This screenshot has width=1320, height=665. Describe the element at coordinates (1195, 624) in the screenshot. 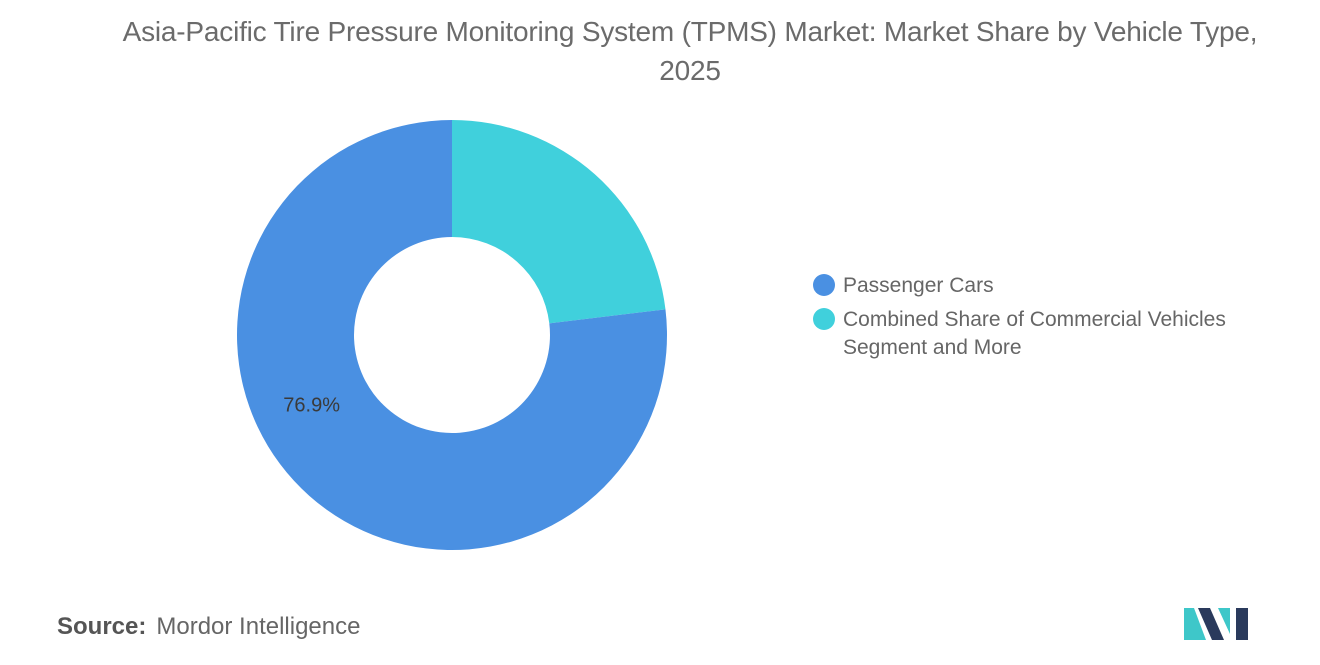

I see `logo-shape-left` at that location.